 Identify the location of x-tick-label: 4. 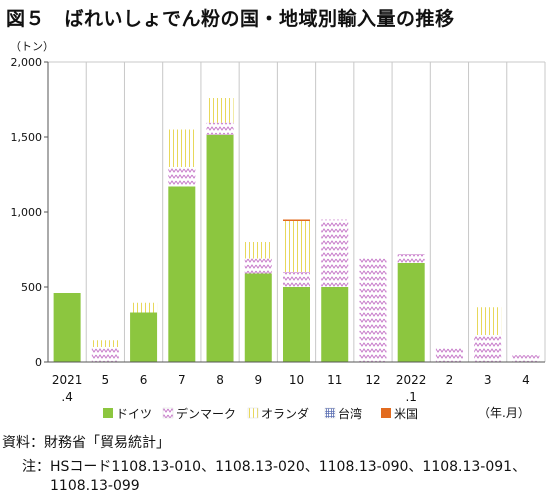
(526, 380).